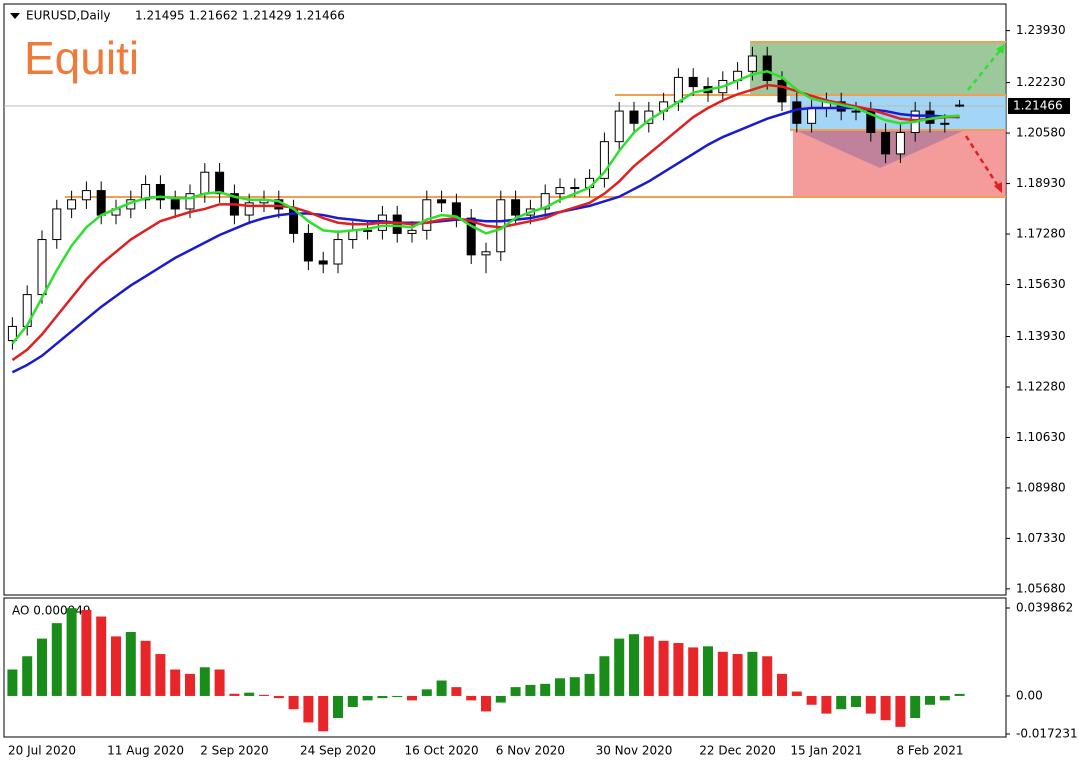 The height and width of the screenshot is (767, 1079). I want to click on symbol: EURUSD,Daily, so click(68, 16).